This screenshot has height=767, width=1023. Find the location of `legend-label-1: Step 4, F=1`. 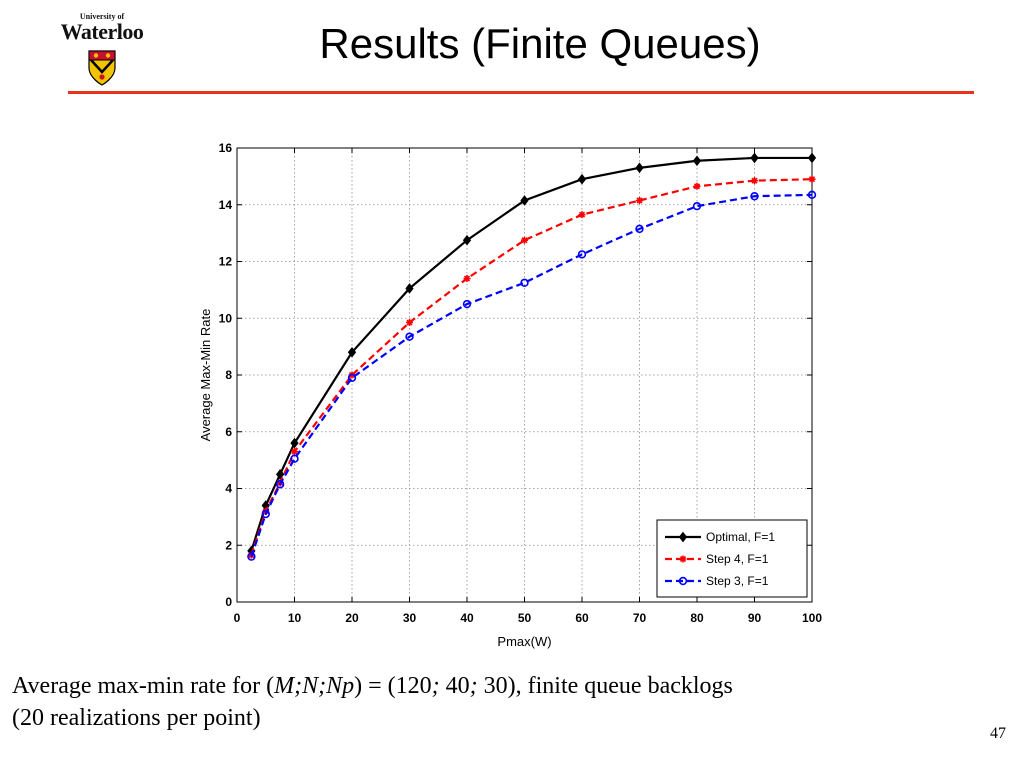

legend-label-1: Step 4, F=1 is located at coordinates (737, 559).